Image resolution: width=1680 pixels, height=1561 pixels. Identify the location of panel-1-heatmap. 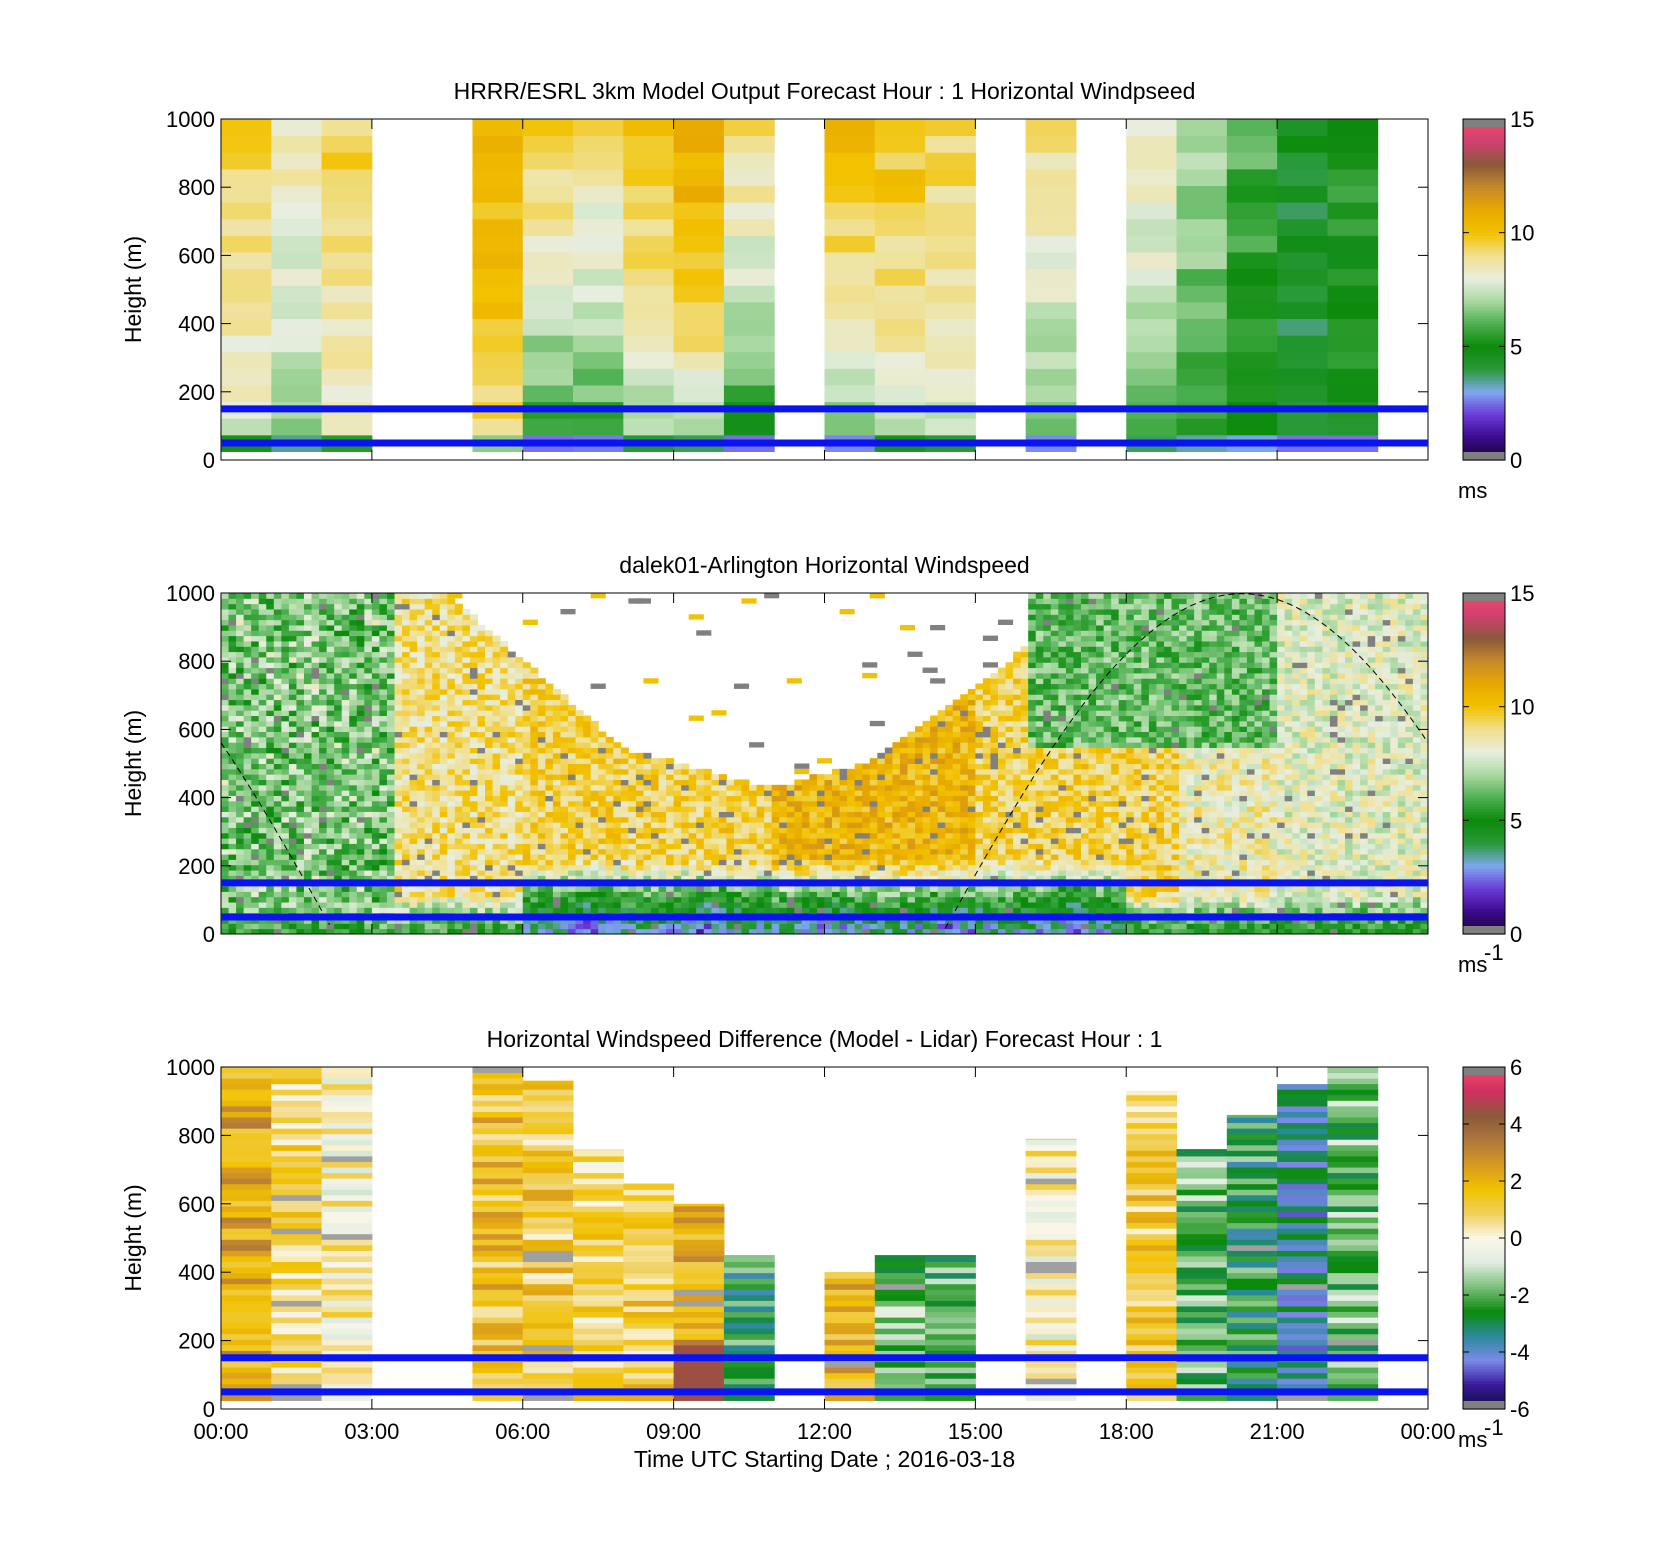
(800, 285).